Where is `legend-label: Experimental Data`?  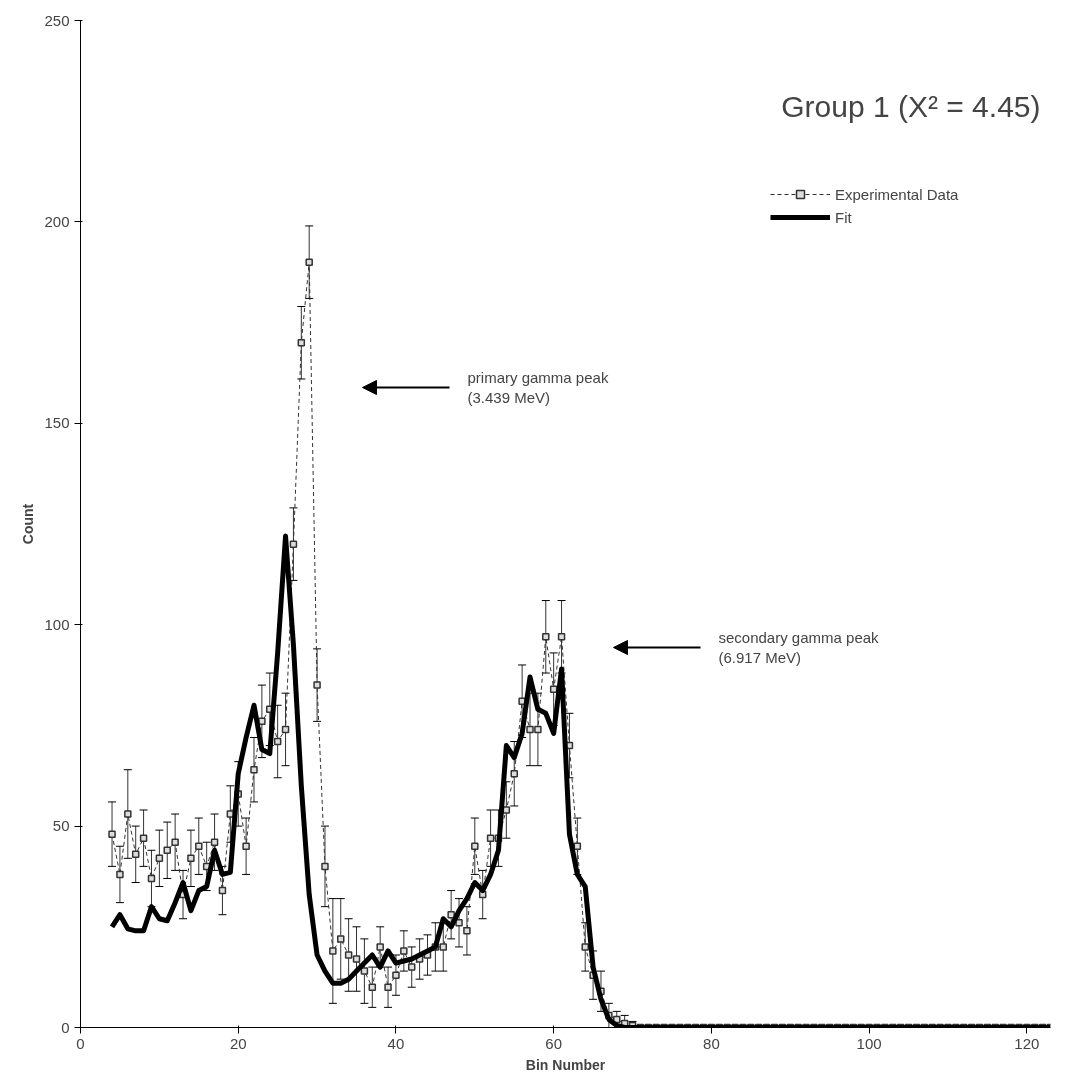
legend-label: Experimental Data is located at coordinates (897, 194).